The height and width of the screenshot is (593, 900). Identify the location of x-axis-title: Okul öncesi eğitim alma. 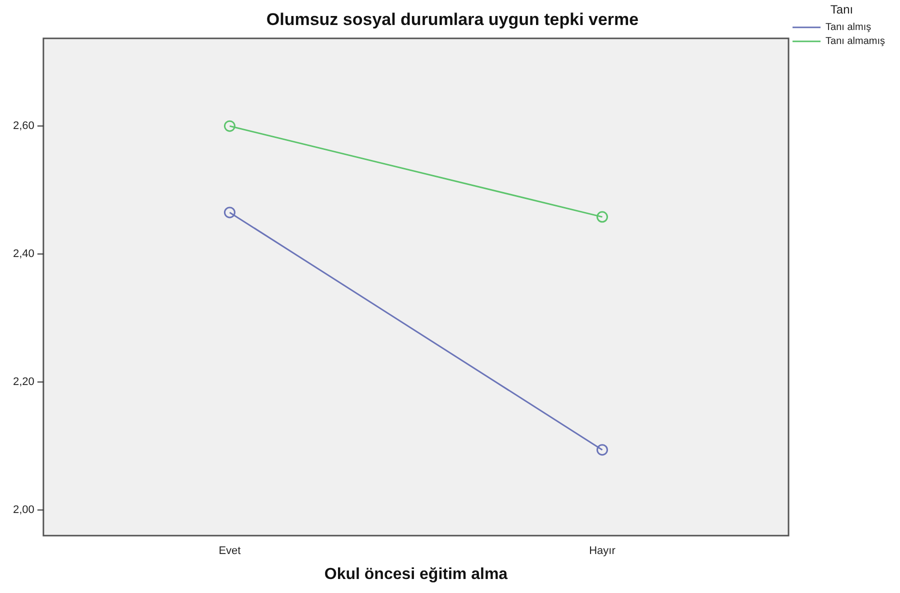
(416, 574).